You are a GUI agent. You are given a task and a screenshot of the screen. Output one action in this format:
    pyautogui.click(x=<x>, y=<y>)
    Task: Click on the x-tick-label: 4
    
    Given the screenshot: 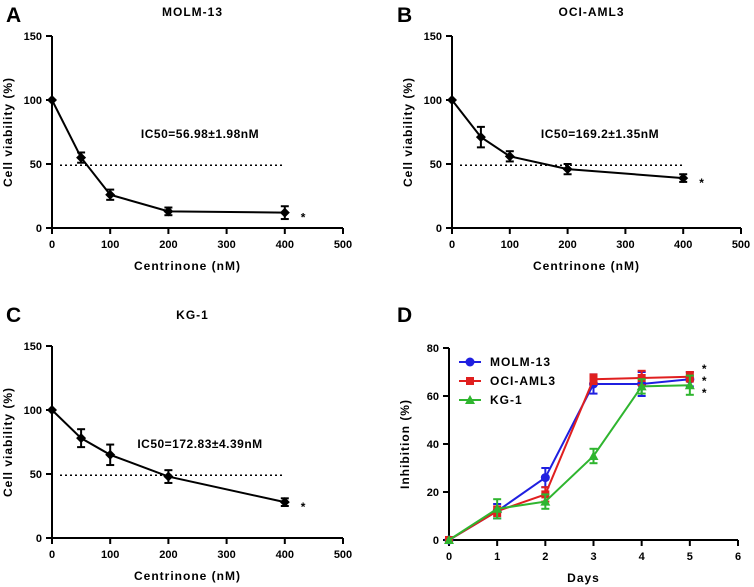 What is the action you would take?
    pyautogui.click(x=642, y=557)
    